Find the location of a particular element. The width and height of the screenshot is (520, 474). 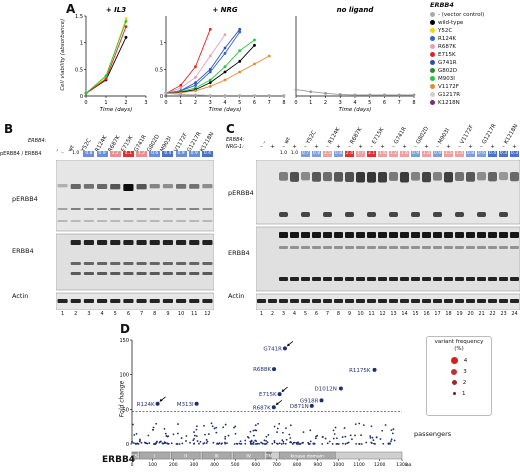

variant-label: G918R is located at coordinates (309, 401).